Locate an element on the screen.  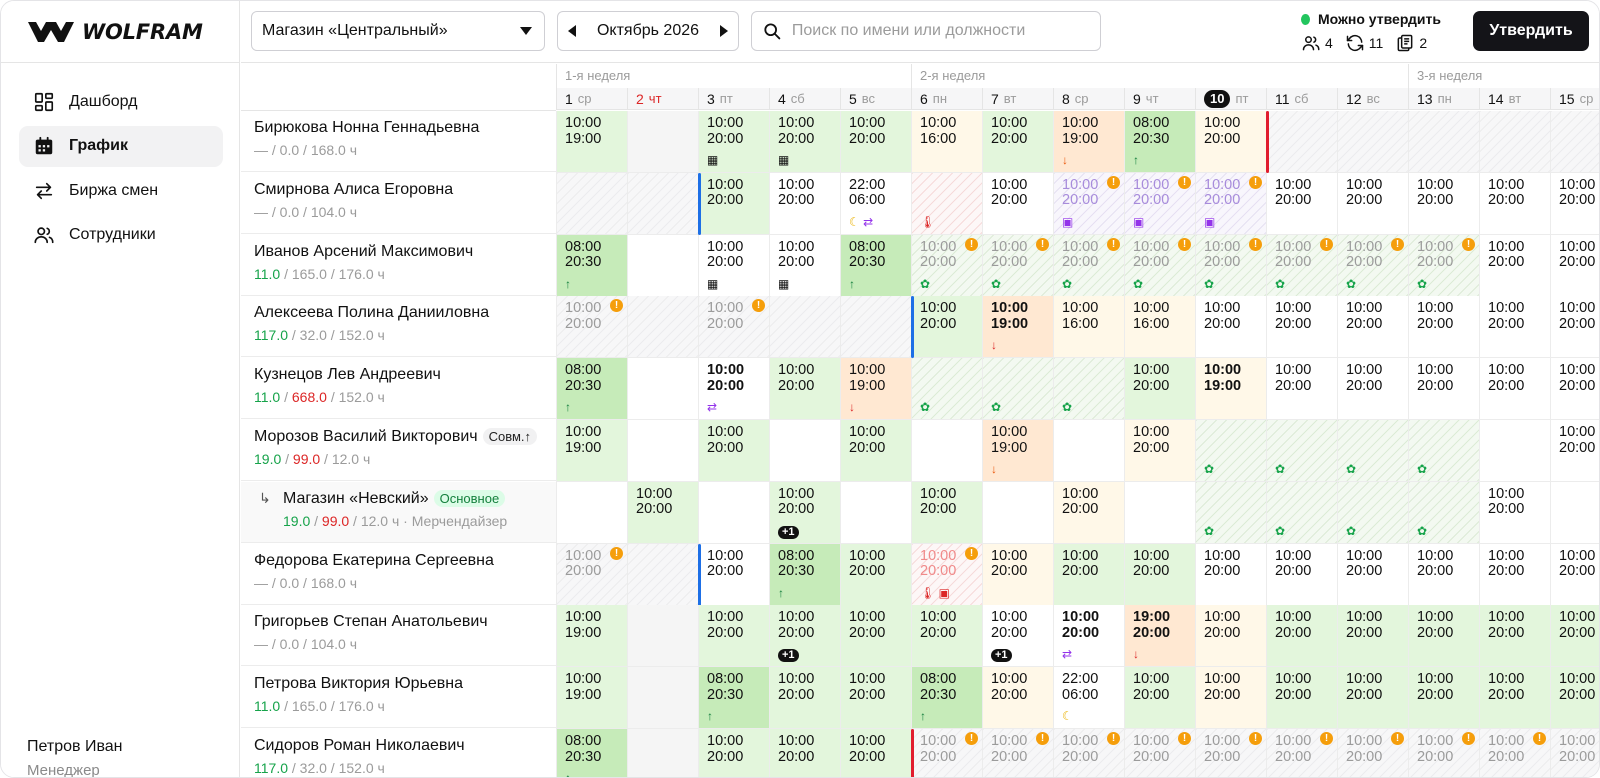
day-header: 1 ср is located at coordinates (591, 99).